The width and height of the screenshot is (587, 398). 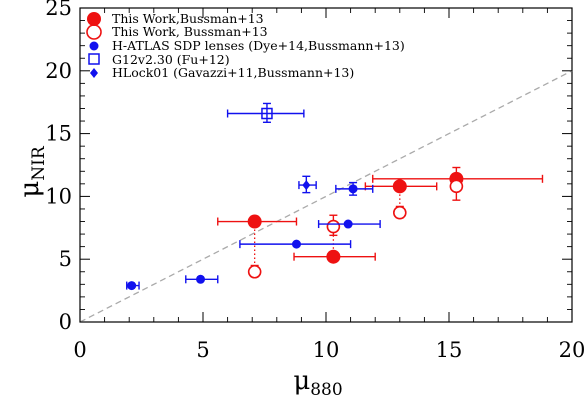 I want to click on legend-entry-2: H-ATLAS SDP lenses (Dye+14,Bussmann+13), so click(x=247, y=45).